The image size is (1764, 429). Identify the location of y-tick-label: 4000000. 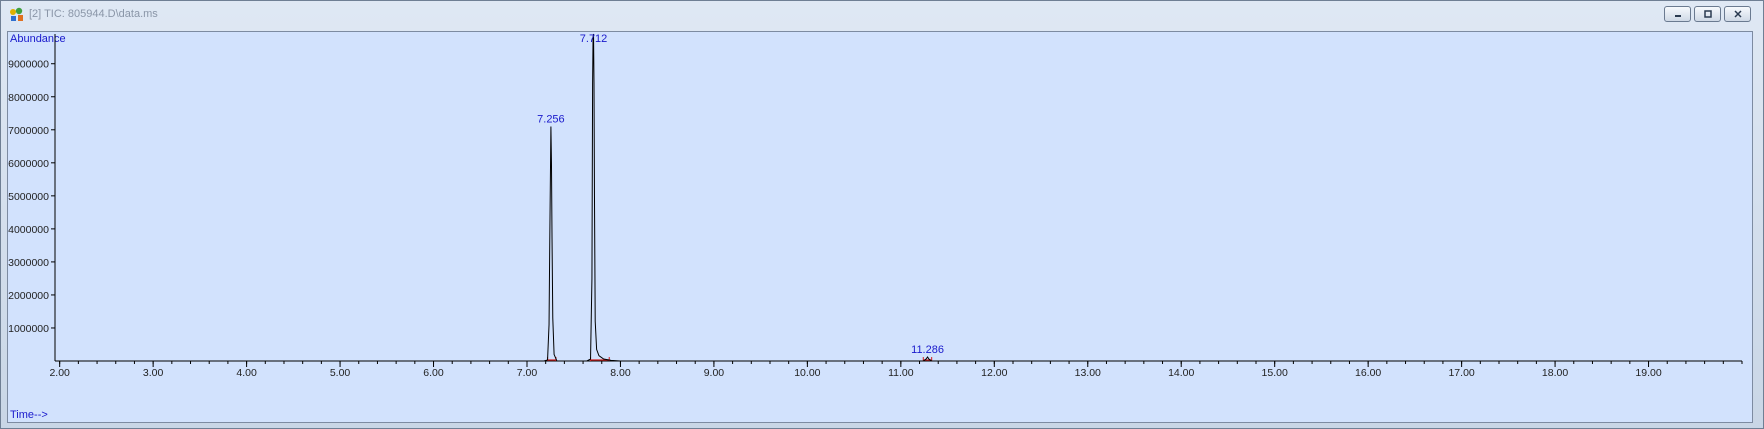
(28, 230).